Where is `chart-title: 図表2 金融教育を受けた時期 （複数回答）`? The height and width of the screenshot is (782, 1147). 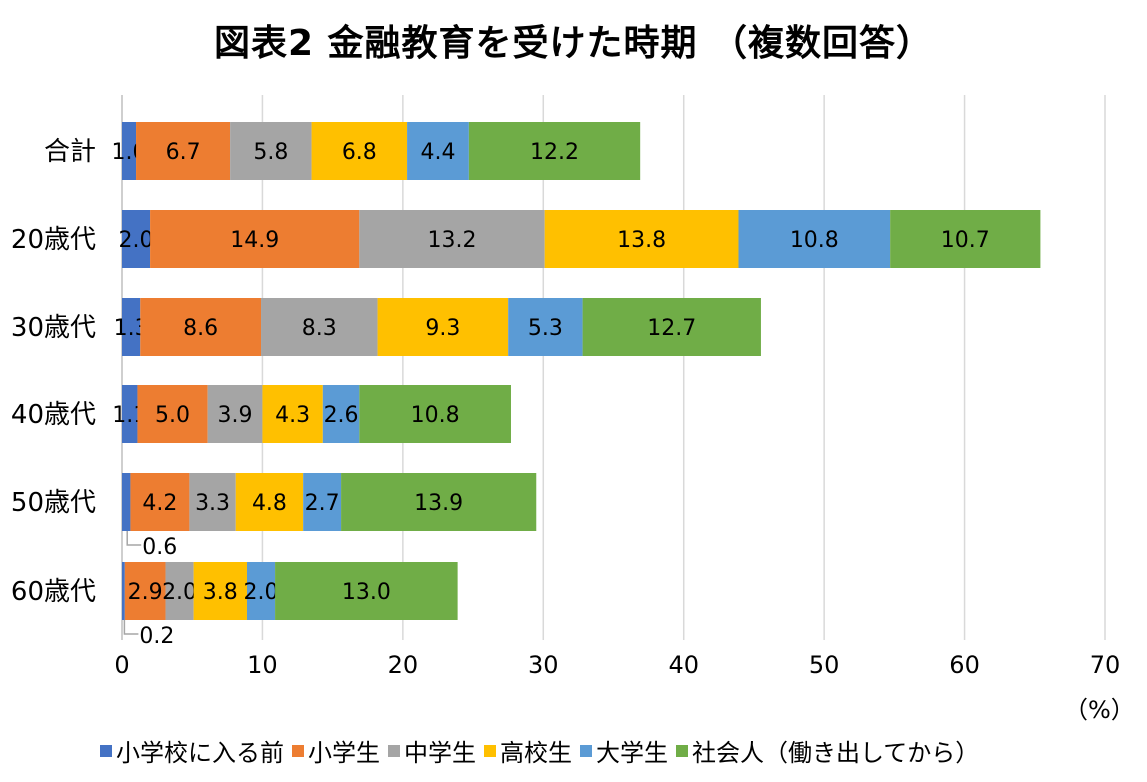
chart-title: 図表2 金融教育を受けた時期 （複数回答） is located at coordinates (573, 43).